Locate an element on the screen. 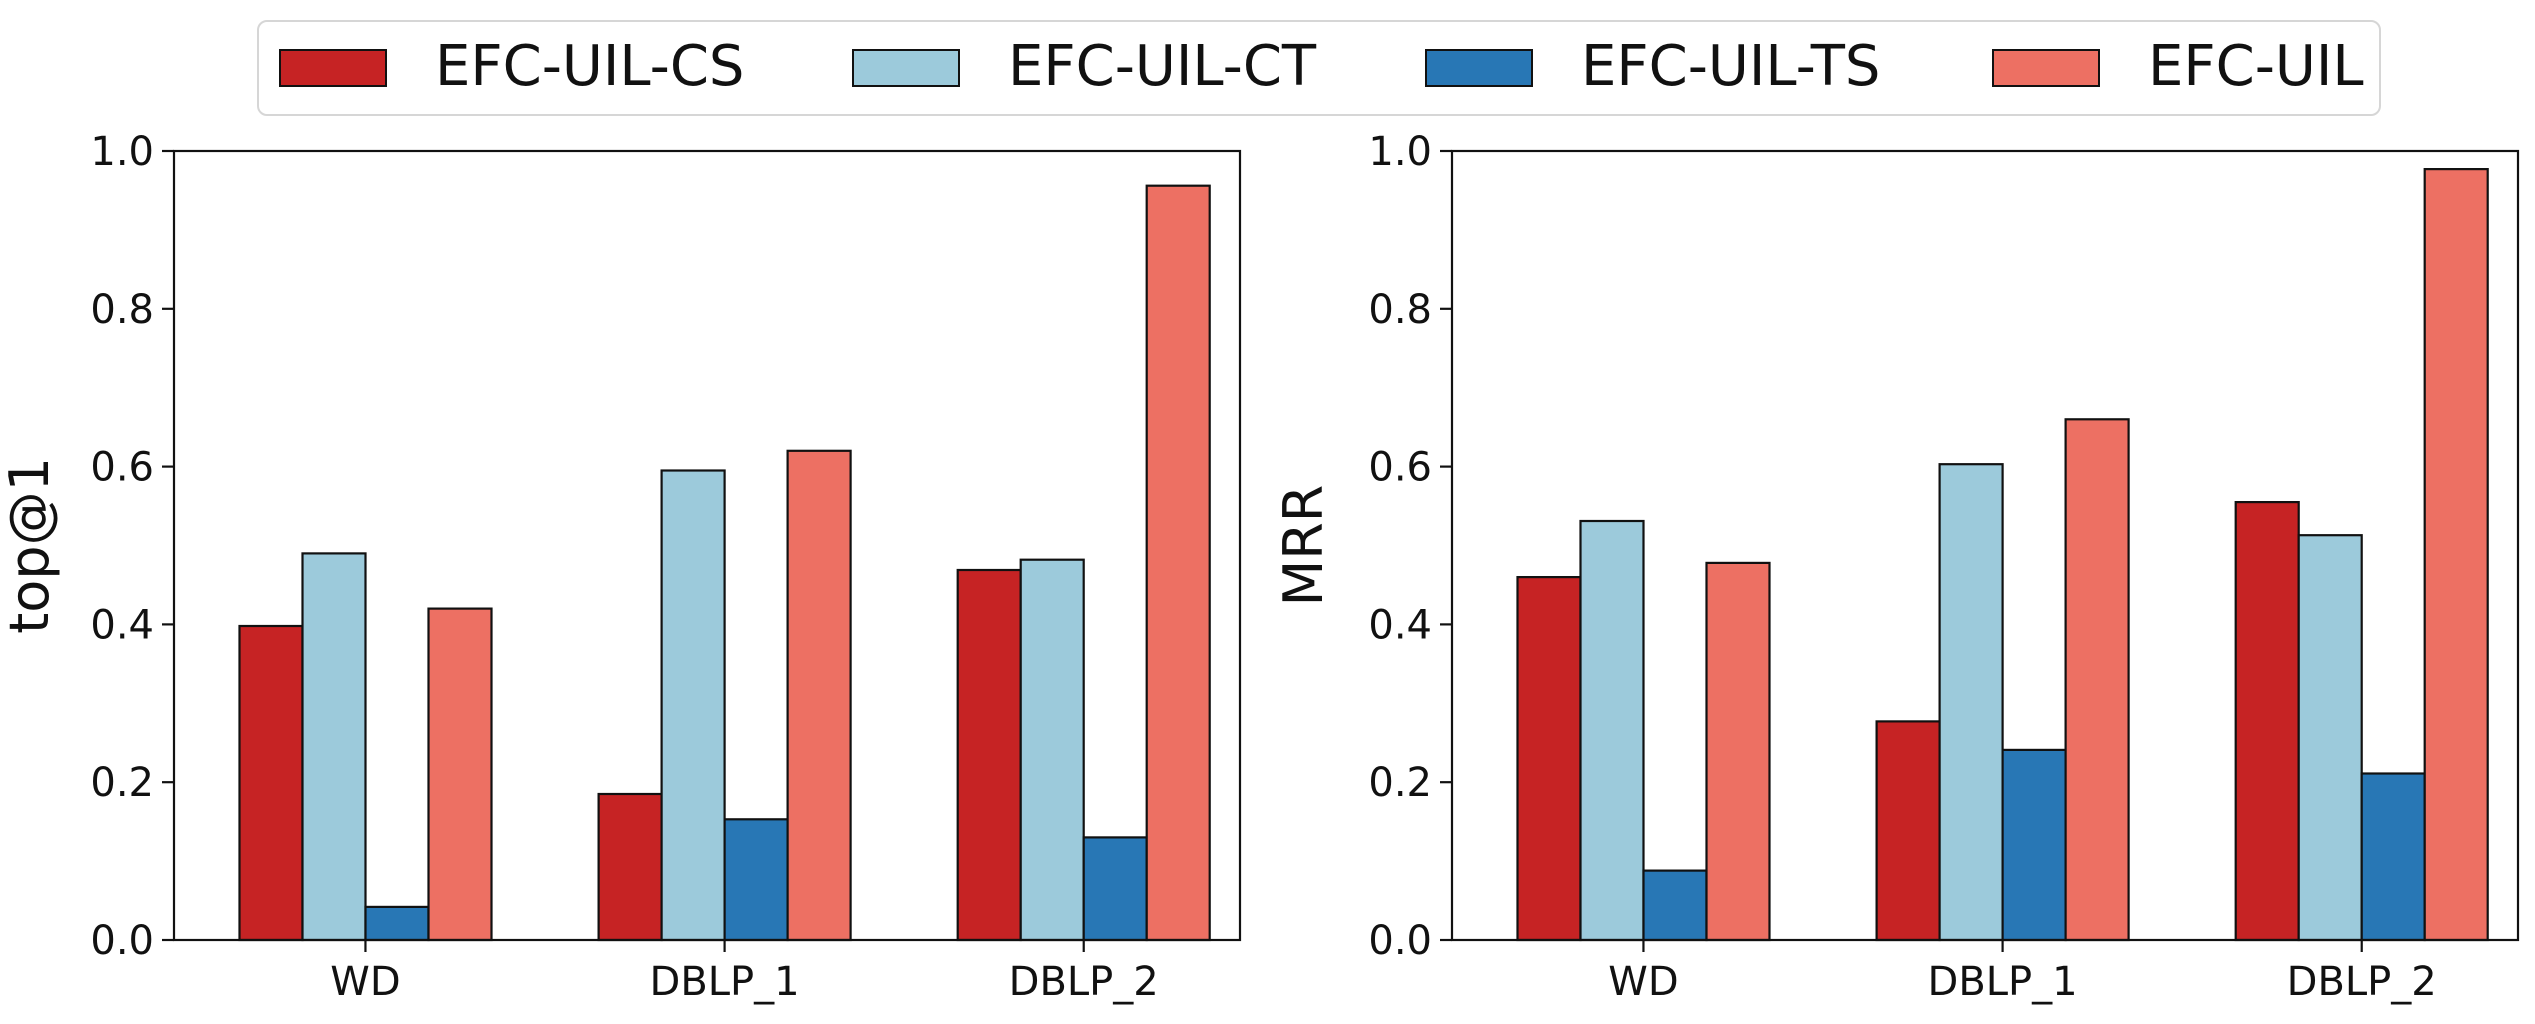 This screenshot has height=1024, width=2535. legend-swatch-ct is located at coordinates (906, 68).